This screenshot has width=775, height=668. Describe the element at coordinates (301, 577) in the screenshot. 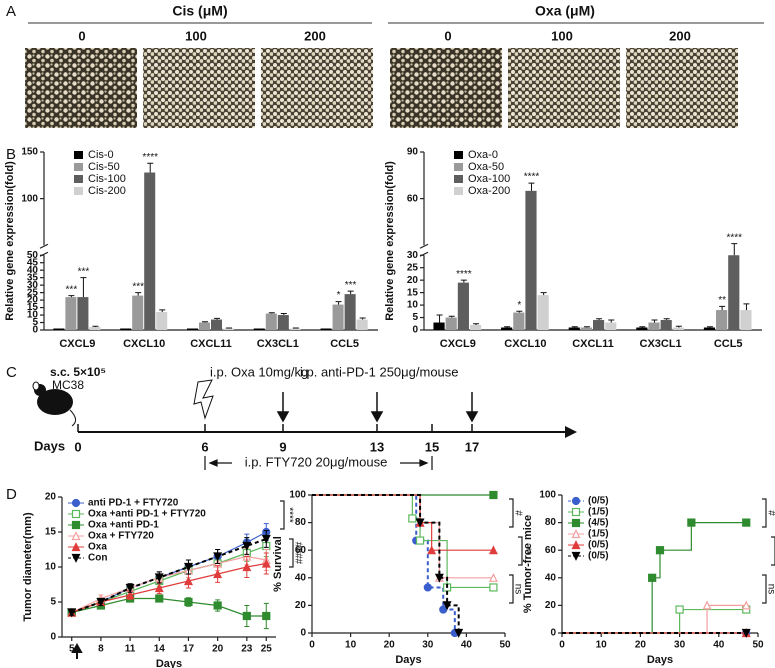

I see `y-tick-label: 40` at that location.